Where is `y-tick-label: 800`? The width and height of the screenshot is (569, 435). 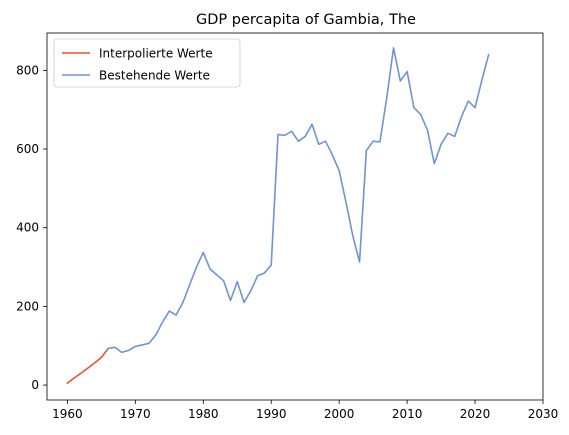
y-tick-label: 800 is located at coordinates (27, 70).